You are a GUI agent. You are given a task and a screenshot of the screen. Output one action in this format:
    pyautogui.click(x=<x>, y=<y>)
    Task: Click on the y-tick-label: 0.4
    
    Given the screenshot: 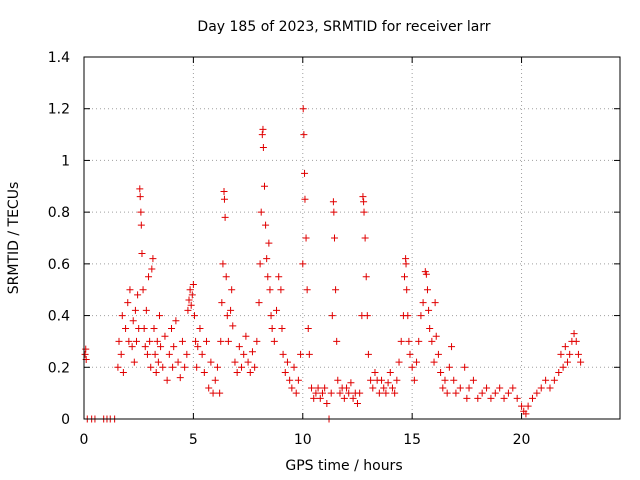 What is the action you would take?
    pyautogui.click(x=59, y=317)
    